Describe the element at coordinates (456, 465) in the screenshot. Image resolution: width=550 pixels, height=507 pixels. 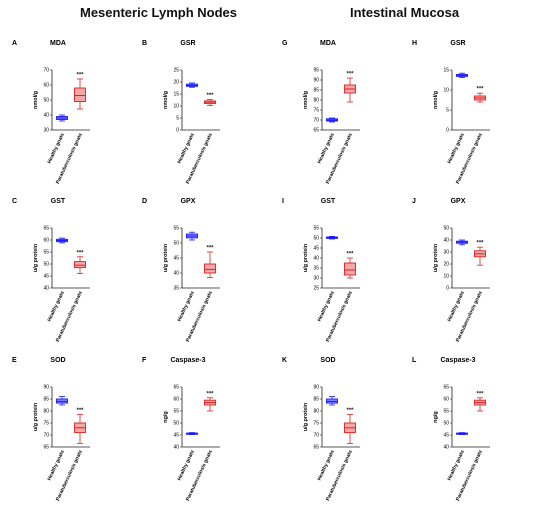
I see `x-category-label-healthy-l: Healthy goats` at that location.